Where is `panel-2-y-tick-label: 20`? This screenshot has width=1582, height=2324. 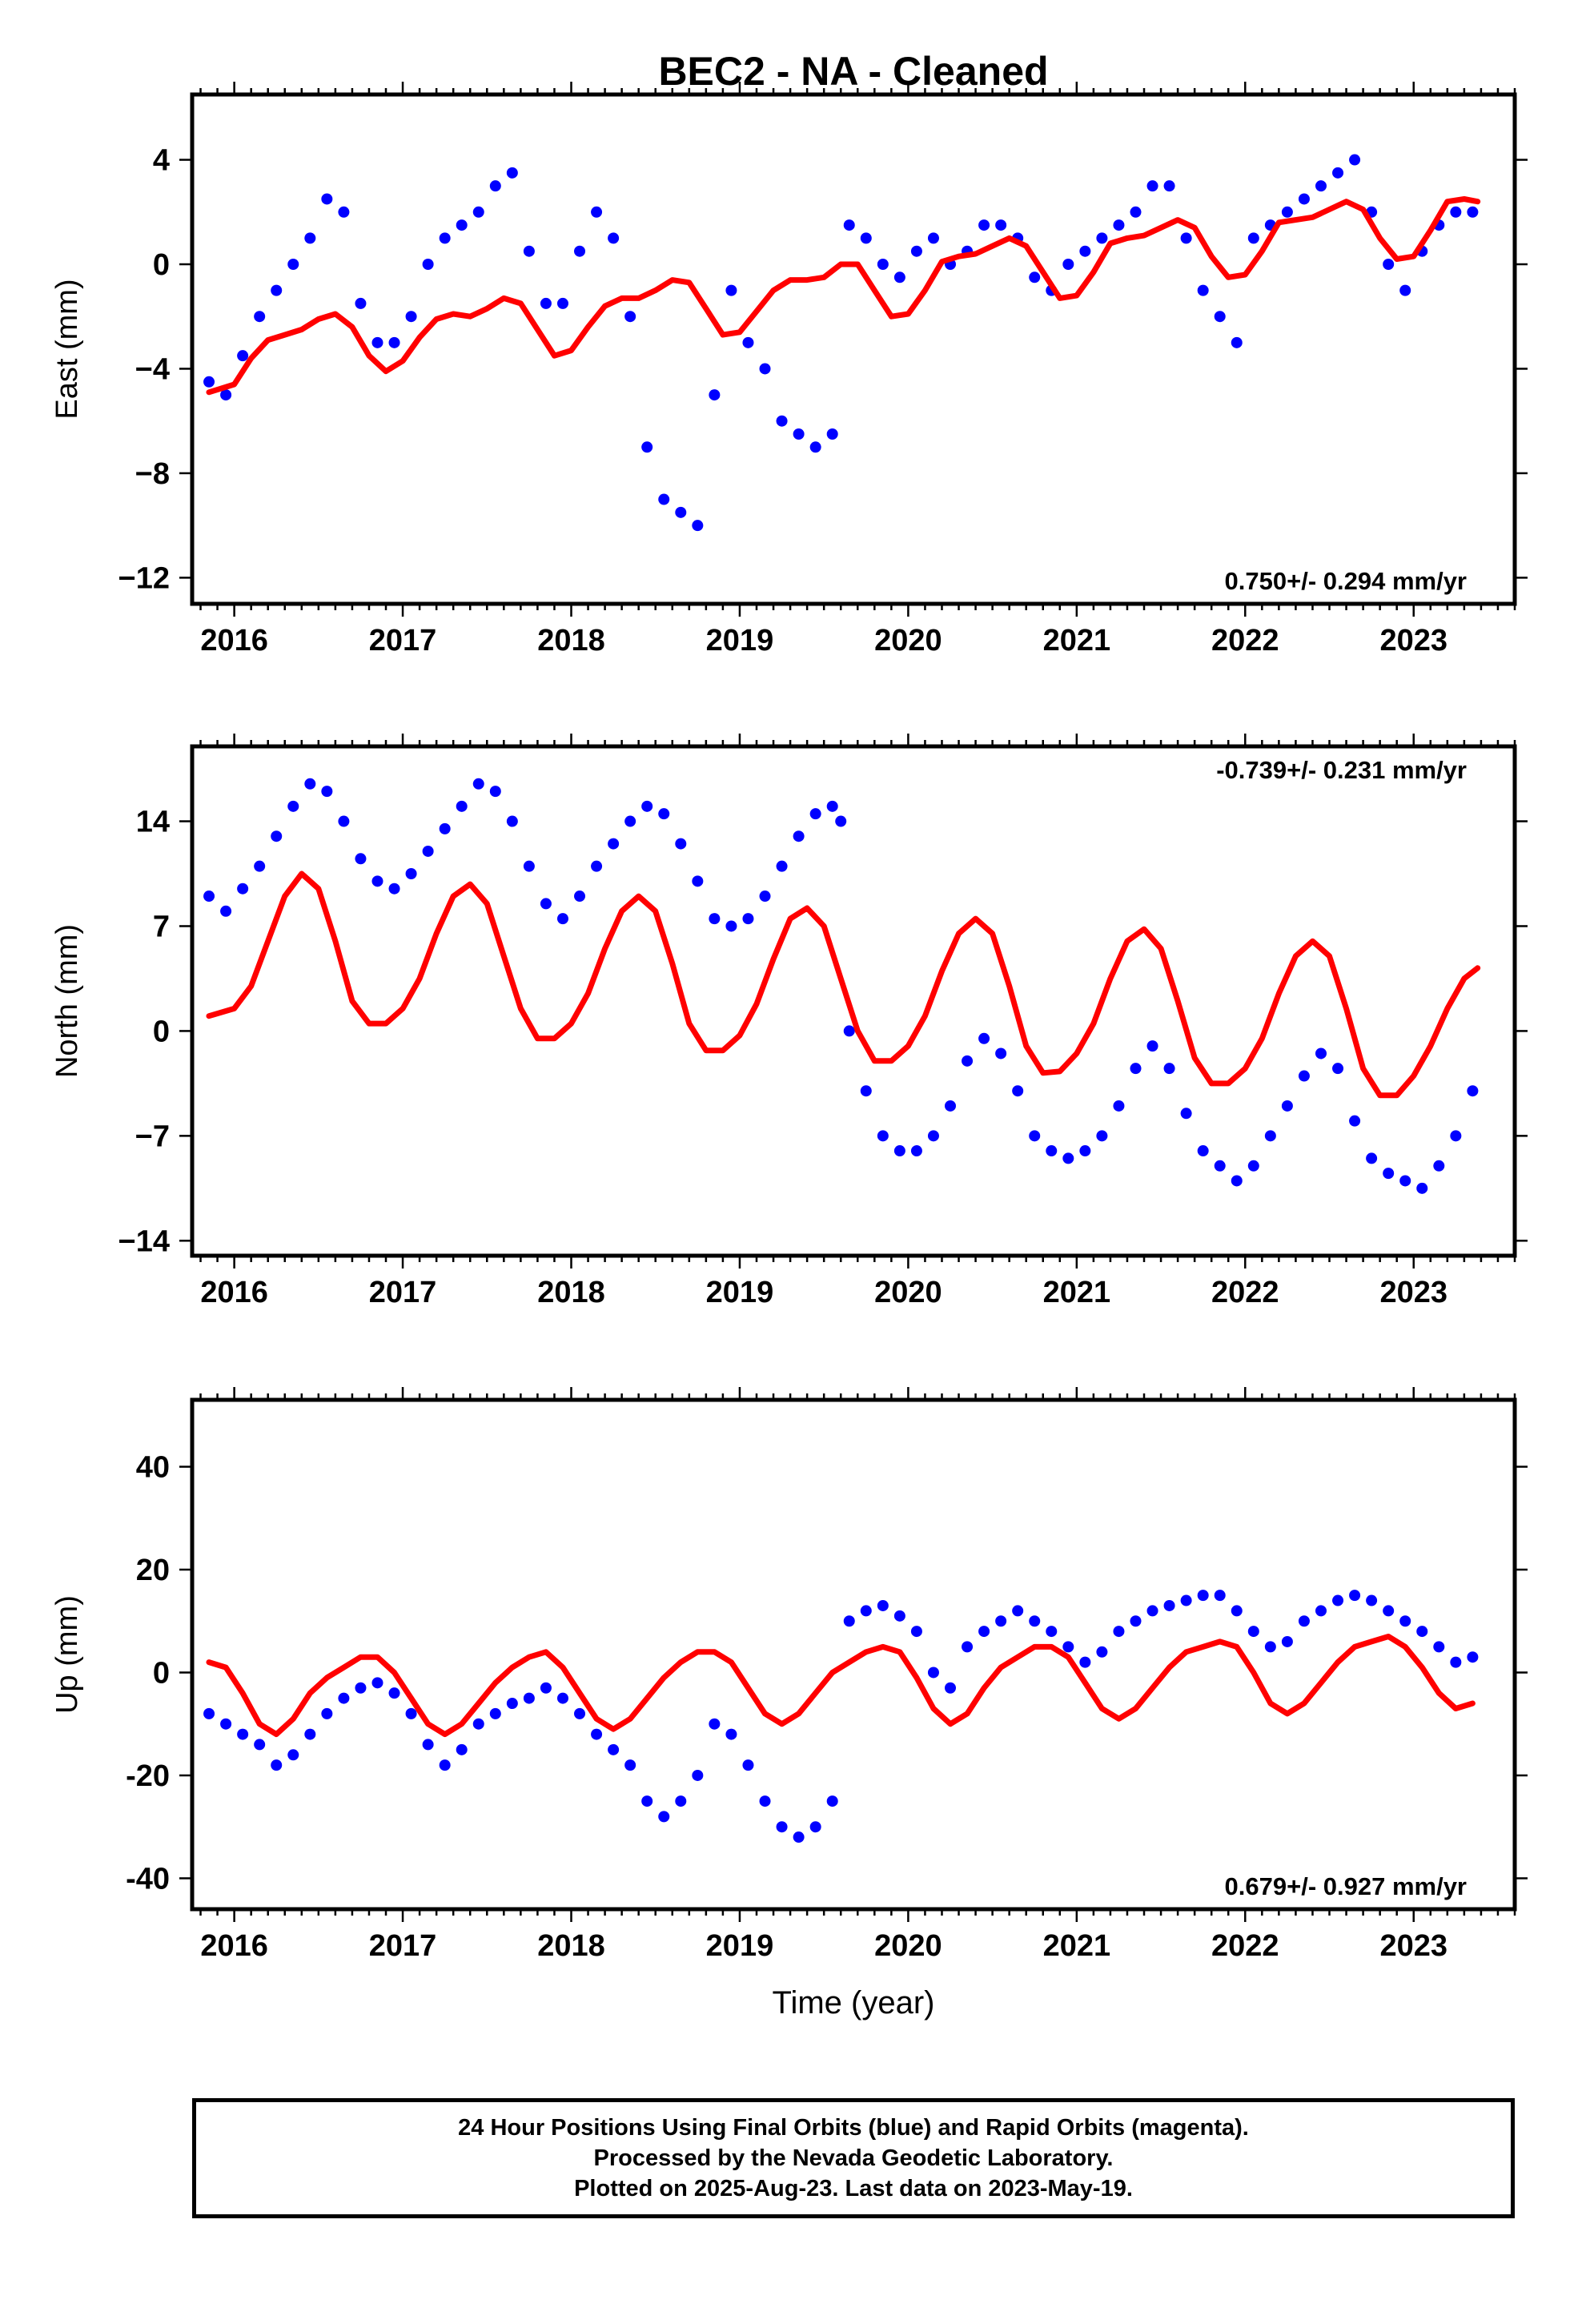 panel-2-y-tick-label: 20 is located at coordinates (153, 1570).